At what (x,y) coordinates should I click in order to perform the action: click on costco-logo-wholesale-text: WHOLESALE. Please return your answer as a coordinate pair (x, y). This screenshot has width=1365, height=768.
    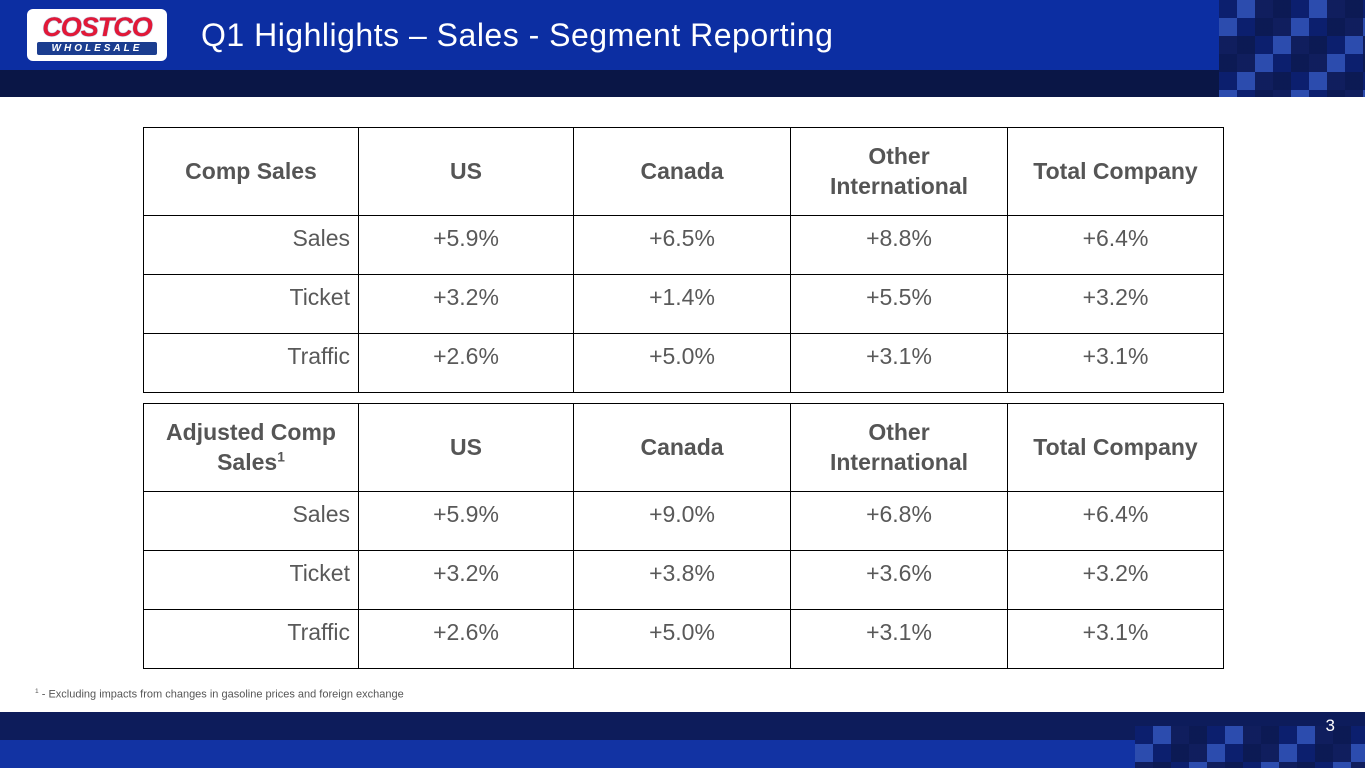
    Looking at the image, I should click on (97, 48).